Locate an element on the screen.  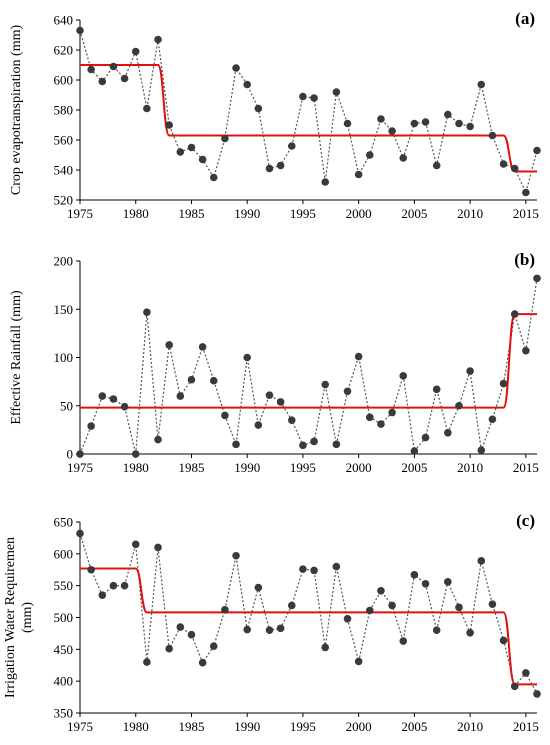
y-axis-title: Crop evapotranspiration (mm) is located at coordinates (16, 110).